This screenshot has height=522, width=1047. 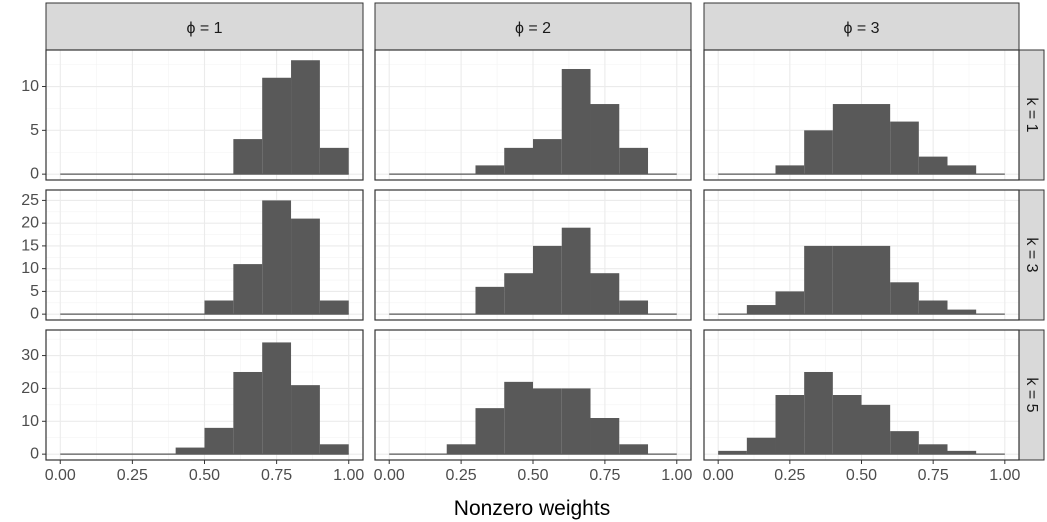 What do you see at coordinates (30, 388) in the screenshot?
I see `y-tick-label: 20` at bounding box center [30, 388].